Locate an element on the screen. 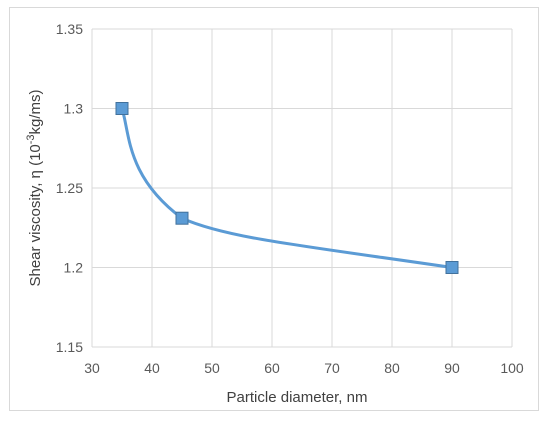  x-tick-label-5: 80 is located at coordinates (392, 368).